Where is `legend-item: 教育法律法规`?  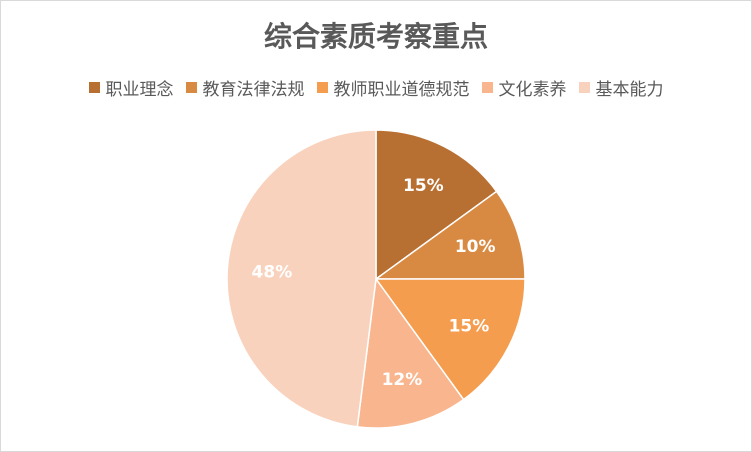
legend-item: 教育法律法规 is located at coordinates (245, 87).